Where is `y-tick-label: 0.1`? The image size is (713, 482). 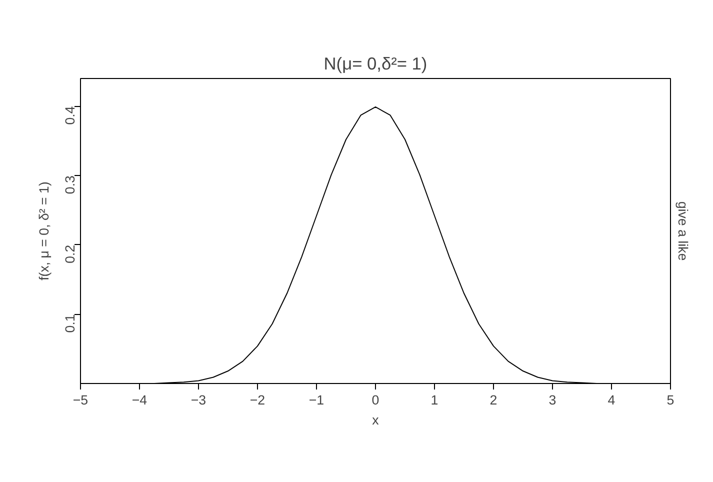 y-tick-label: 0.1 is located at coordinates (70, 323).